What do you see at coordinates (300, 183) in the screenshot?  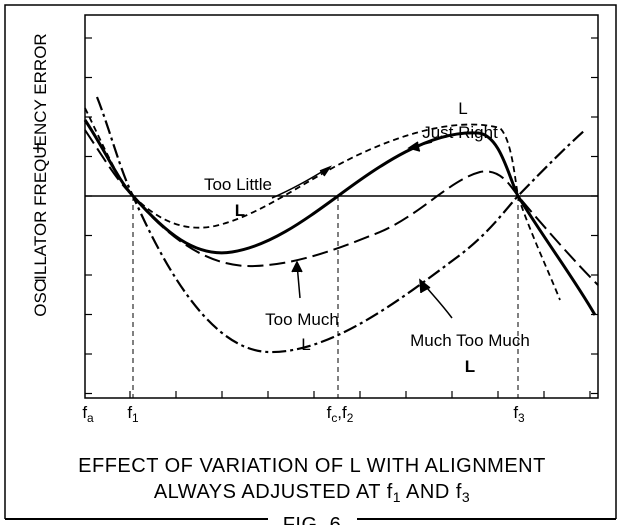 I see `arrow-too-little` at bounding box center [300, 183].